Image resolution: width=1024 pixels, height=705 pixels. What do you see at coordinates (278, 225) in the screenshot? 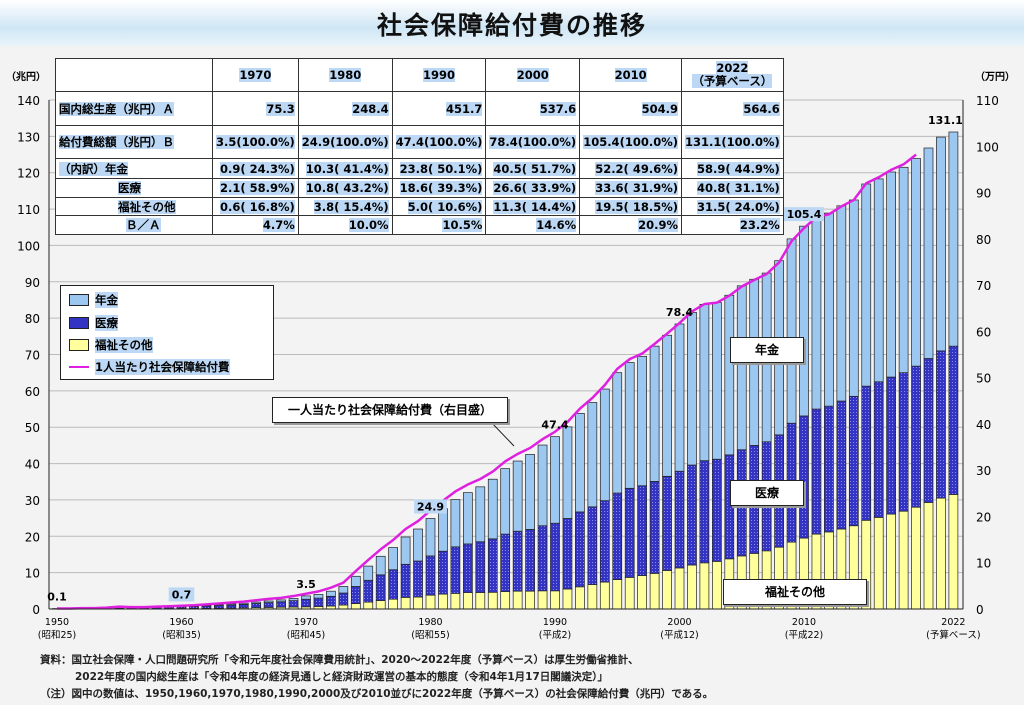
I see `table-cell: 4.7%` at bounding box center [278, 225].